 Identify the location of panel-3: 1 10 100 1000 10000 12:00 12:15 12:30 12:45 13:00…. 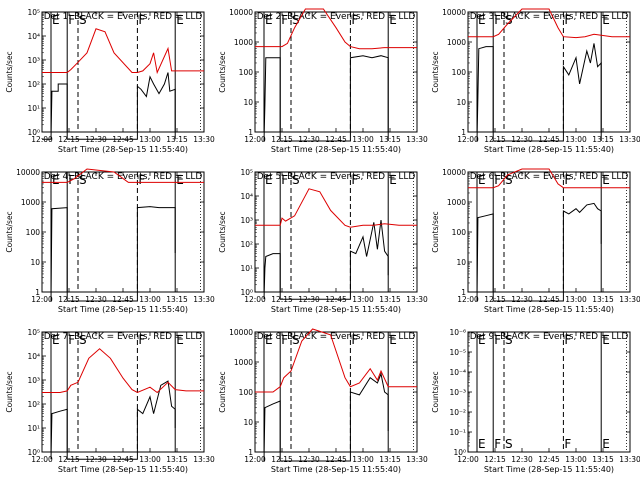
(535, 81).